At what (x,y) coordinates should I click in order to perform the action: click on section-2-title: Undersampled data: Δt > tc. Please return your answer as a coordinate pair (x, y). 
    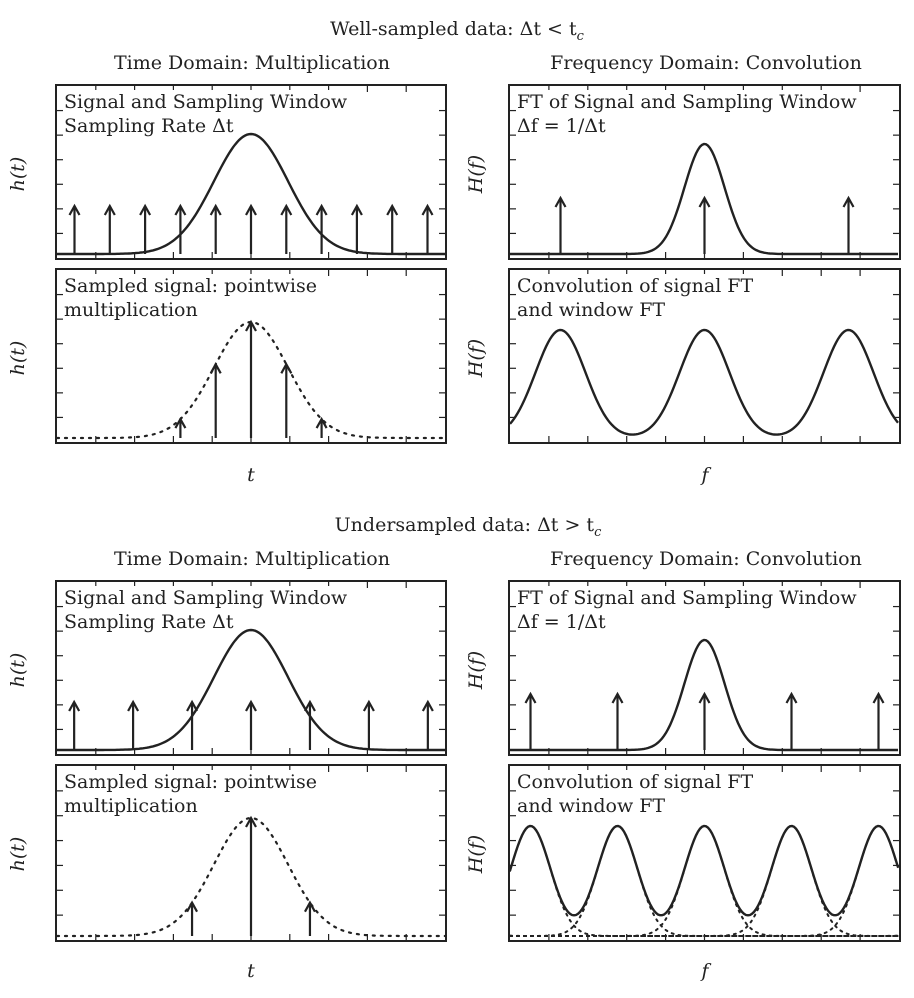
    Looking at the image, I should click on (468, 527).